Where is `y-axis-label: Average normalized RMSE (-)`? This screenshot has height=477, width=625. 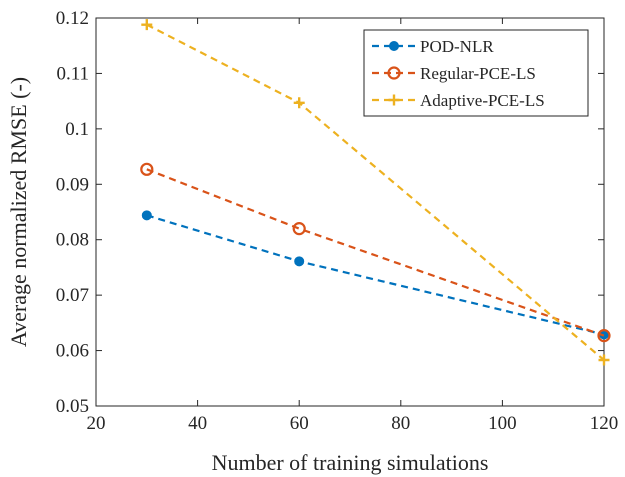
y-axis-label: Average normalized RMSE (-) is located at coordinates (18, 212).